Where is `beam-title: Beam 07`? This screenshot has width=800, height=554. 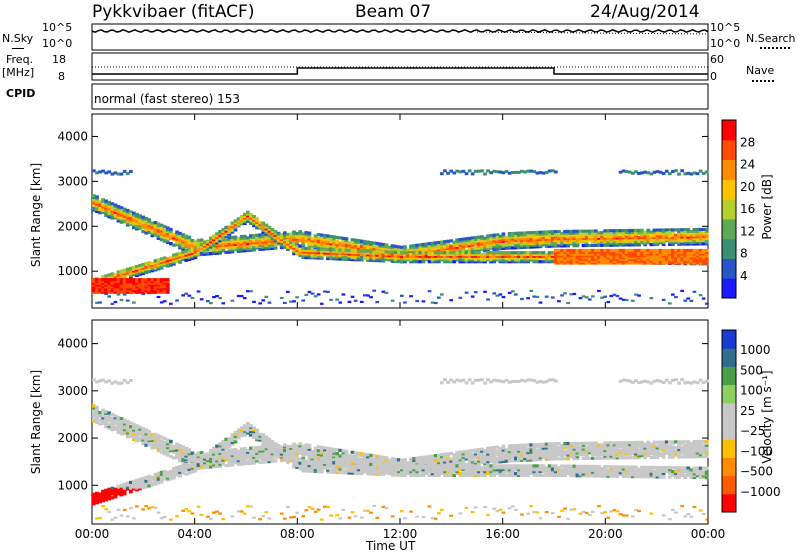
beam-title: Beam 07 is located at coordinates (393, 12).